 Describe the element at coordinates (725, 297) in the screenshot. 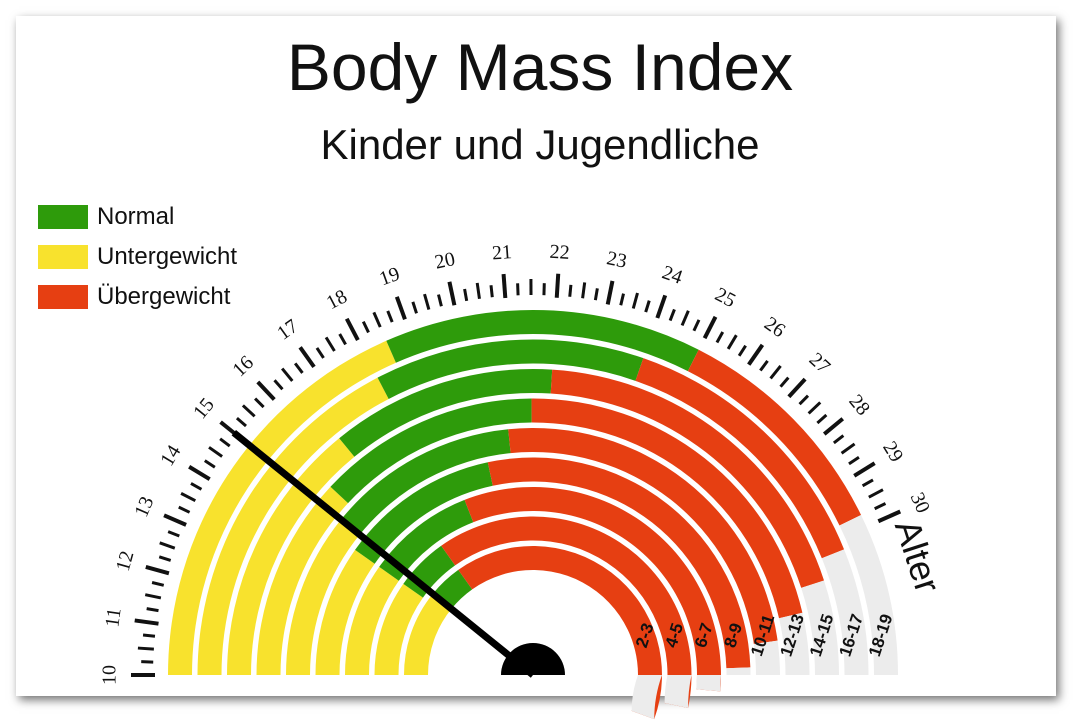

I see `tick-label: 25` at that location.